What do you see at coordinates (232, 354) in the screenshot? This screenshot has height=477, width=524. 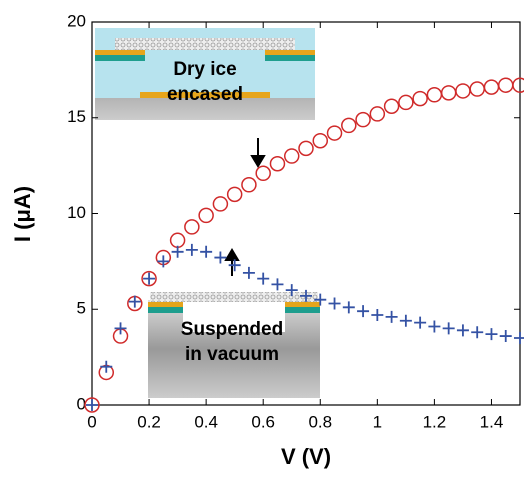 I see `annotation: in vacuum` at bounding box center [232, 354].